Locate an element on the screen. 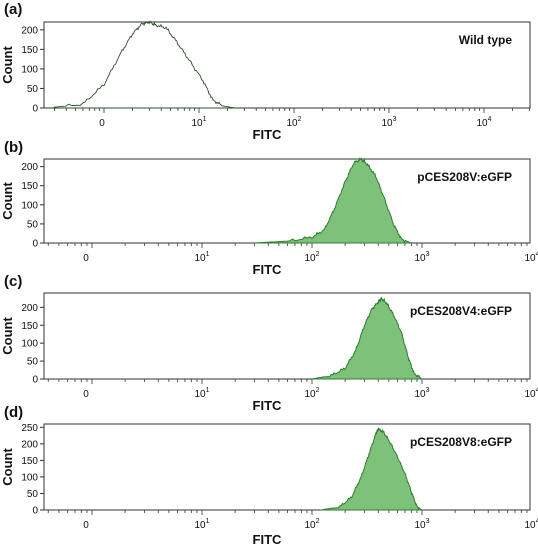  sample-label: Wild type is located at coordinates (486, 40).